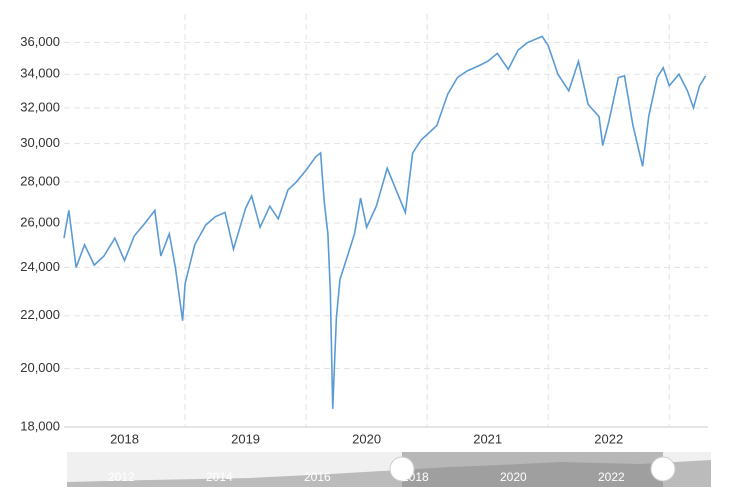 The height and width of the screenshot is (499, 730). I want to click on x-tick-label: 2021, so click(487, 438).